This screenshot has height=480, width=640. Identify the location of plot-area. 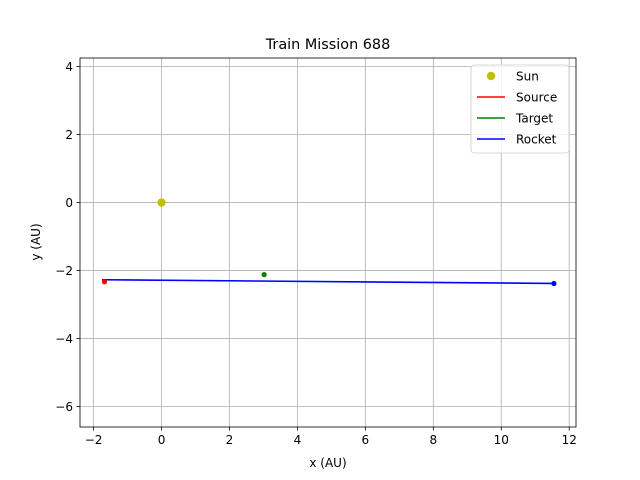
(329, 242).